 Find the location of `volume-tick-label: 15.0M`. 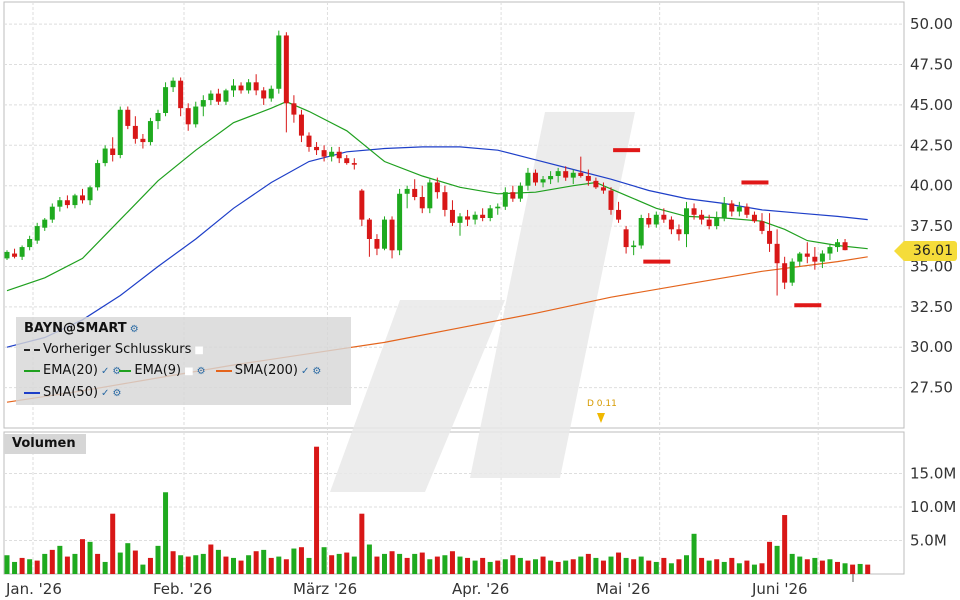

volume-tick-label: 15.0M is located at coordinates (933, 474).